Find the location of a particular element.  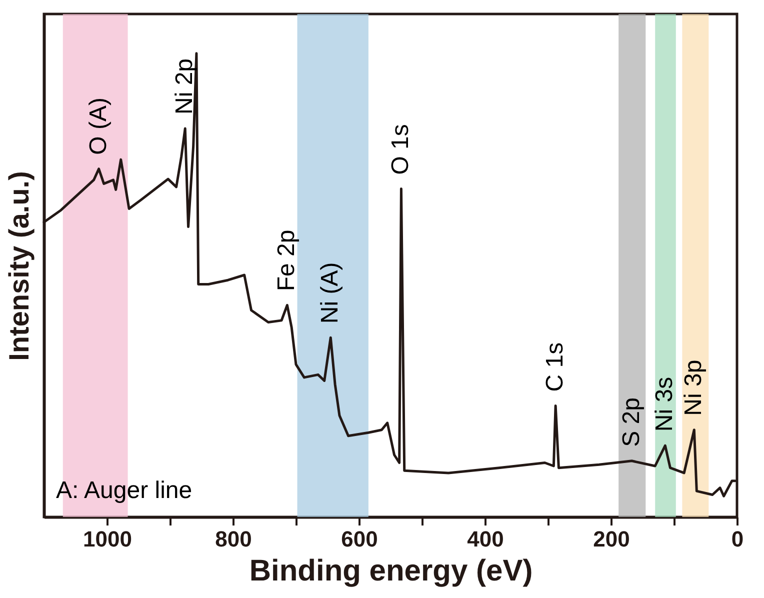

annotation: S 2p is located at coordinates (631, 422).